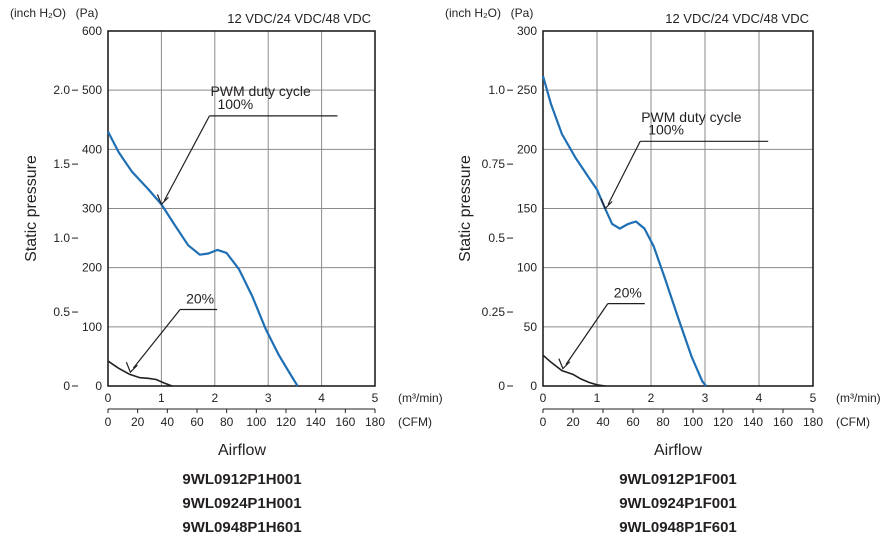 Image resolution: width=884 pixels, height=542 pixels. What do you see at coordinates (241, 503) in the screenshot?
I see `model-number: 9WL0924P1H001` at bounding box center [241, 503].